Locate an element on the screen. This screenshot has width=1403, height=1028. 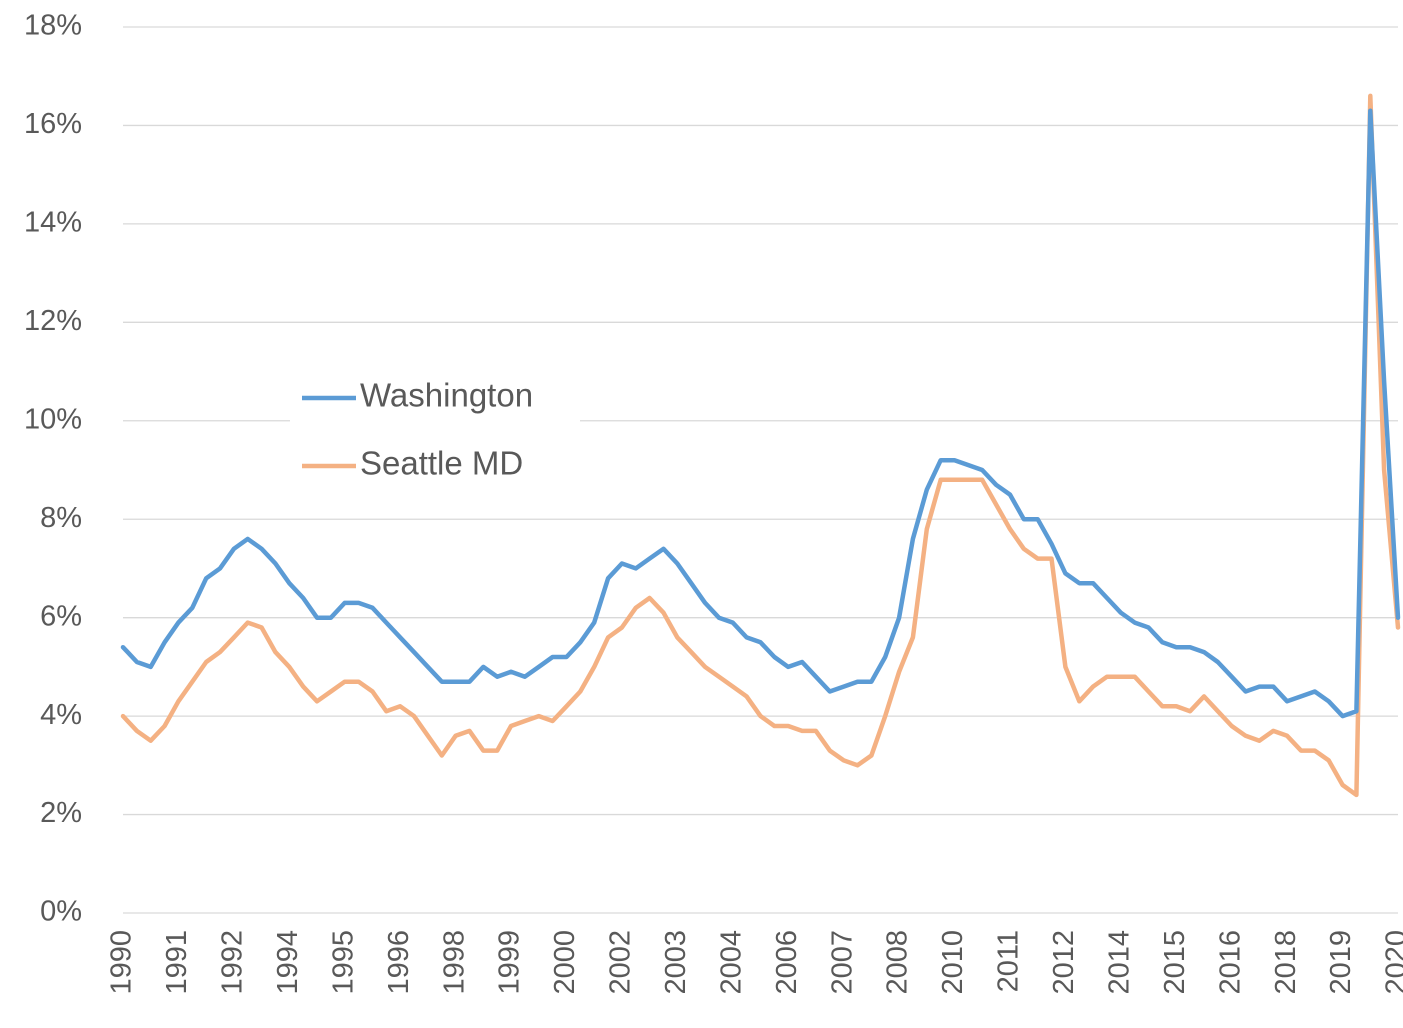
x-tick-label: 1991 is located at coordinates (177, 962).